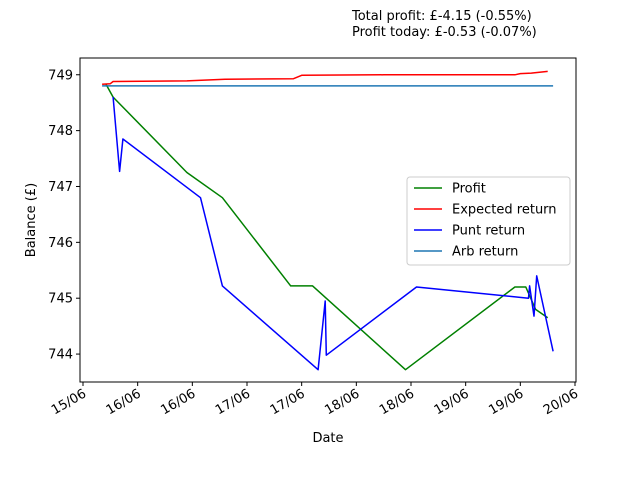  I want to click on y-tick-label: 749, so click(60, 75).